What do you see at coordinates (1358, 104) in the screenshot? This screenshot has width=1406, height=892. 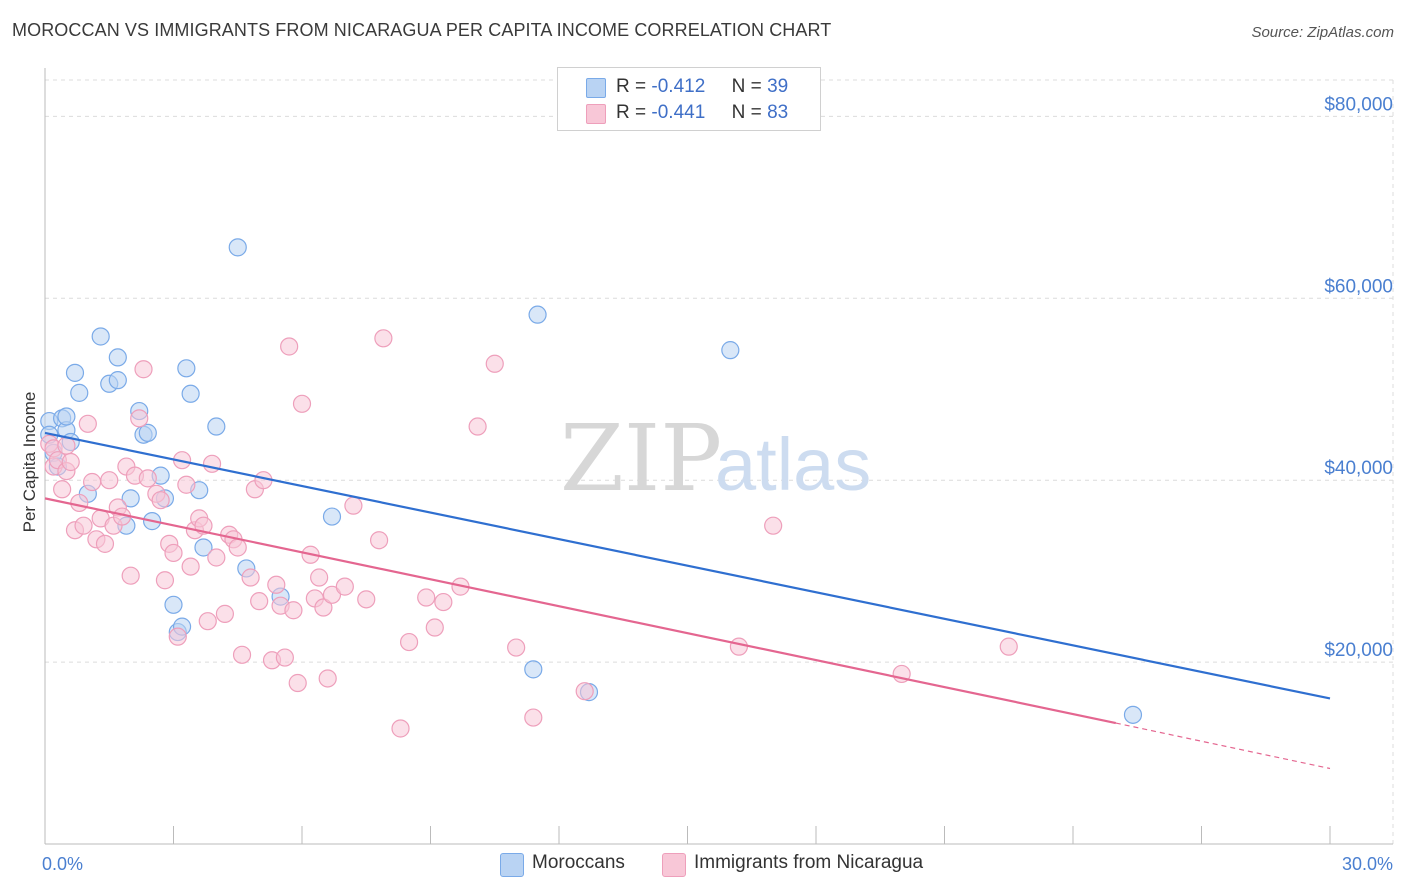 I see `y-tick-label: $80,000` at bounding box center [1358, 104].